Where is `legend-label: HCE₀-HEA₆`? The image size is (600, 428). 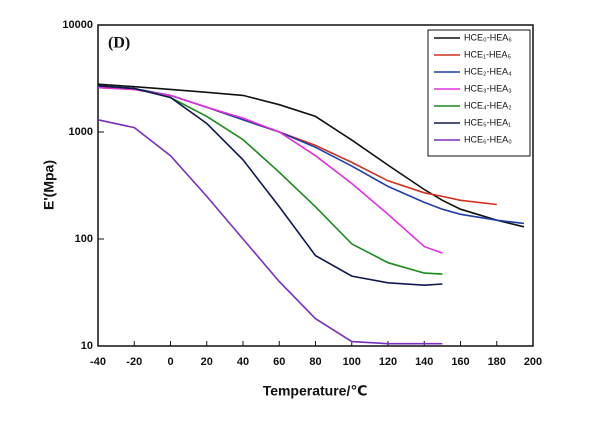
legend-label: HCE₀-HEA₆ is located at coordinates (488, 37).